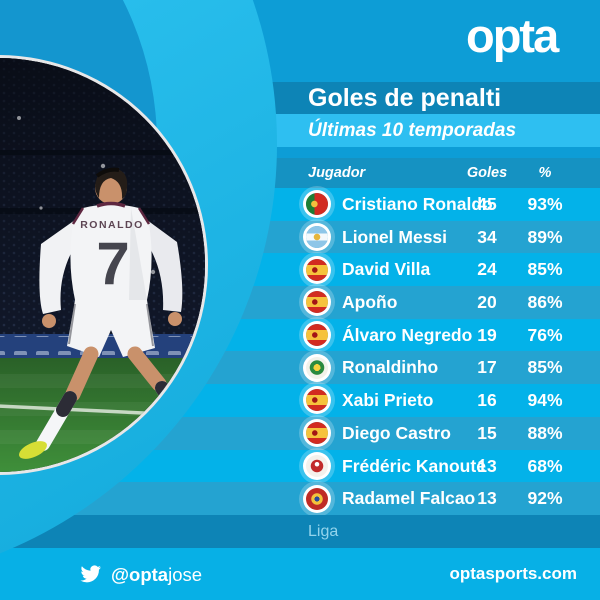 Image resolution: width=600 pixels, height=600 pixels. What do you see at coordinates (487, 204) in the screenshot?
I see `goals-value: 45` at bounding box center [487, 204].